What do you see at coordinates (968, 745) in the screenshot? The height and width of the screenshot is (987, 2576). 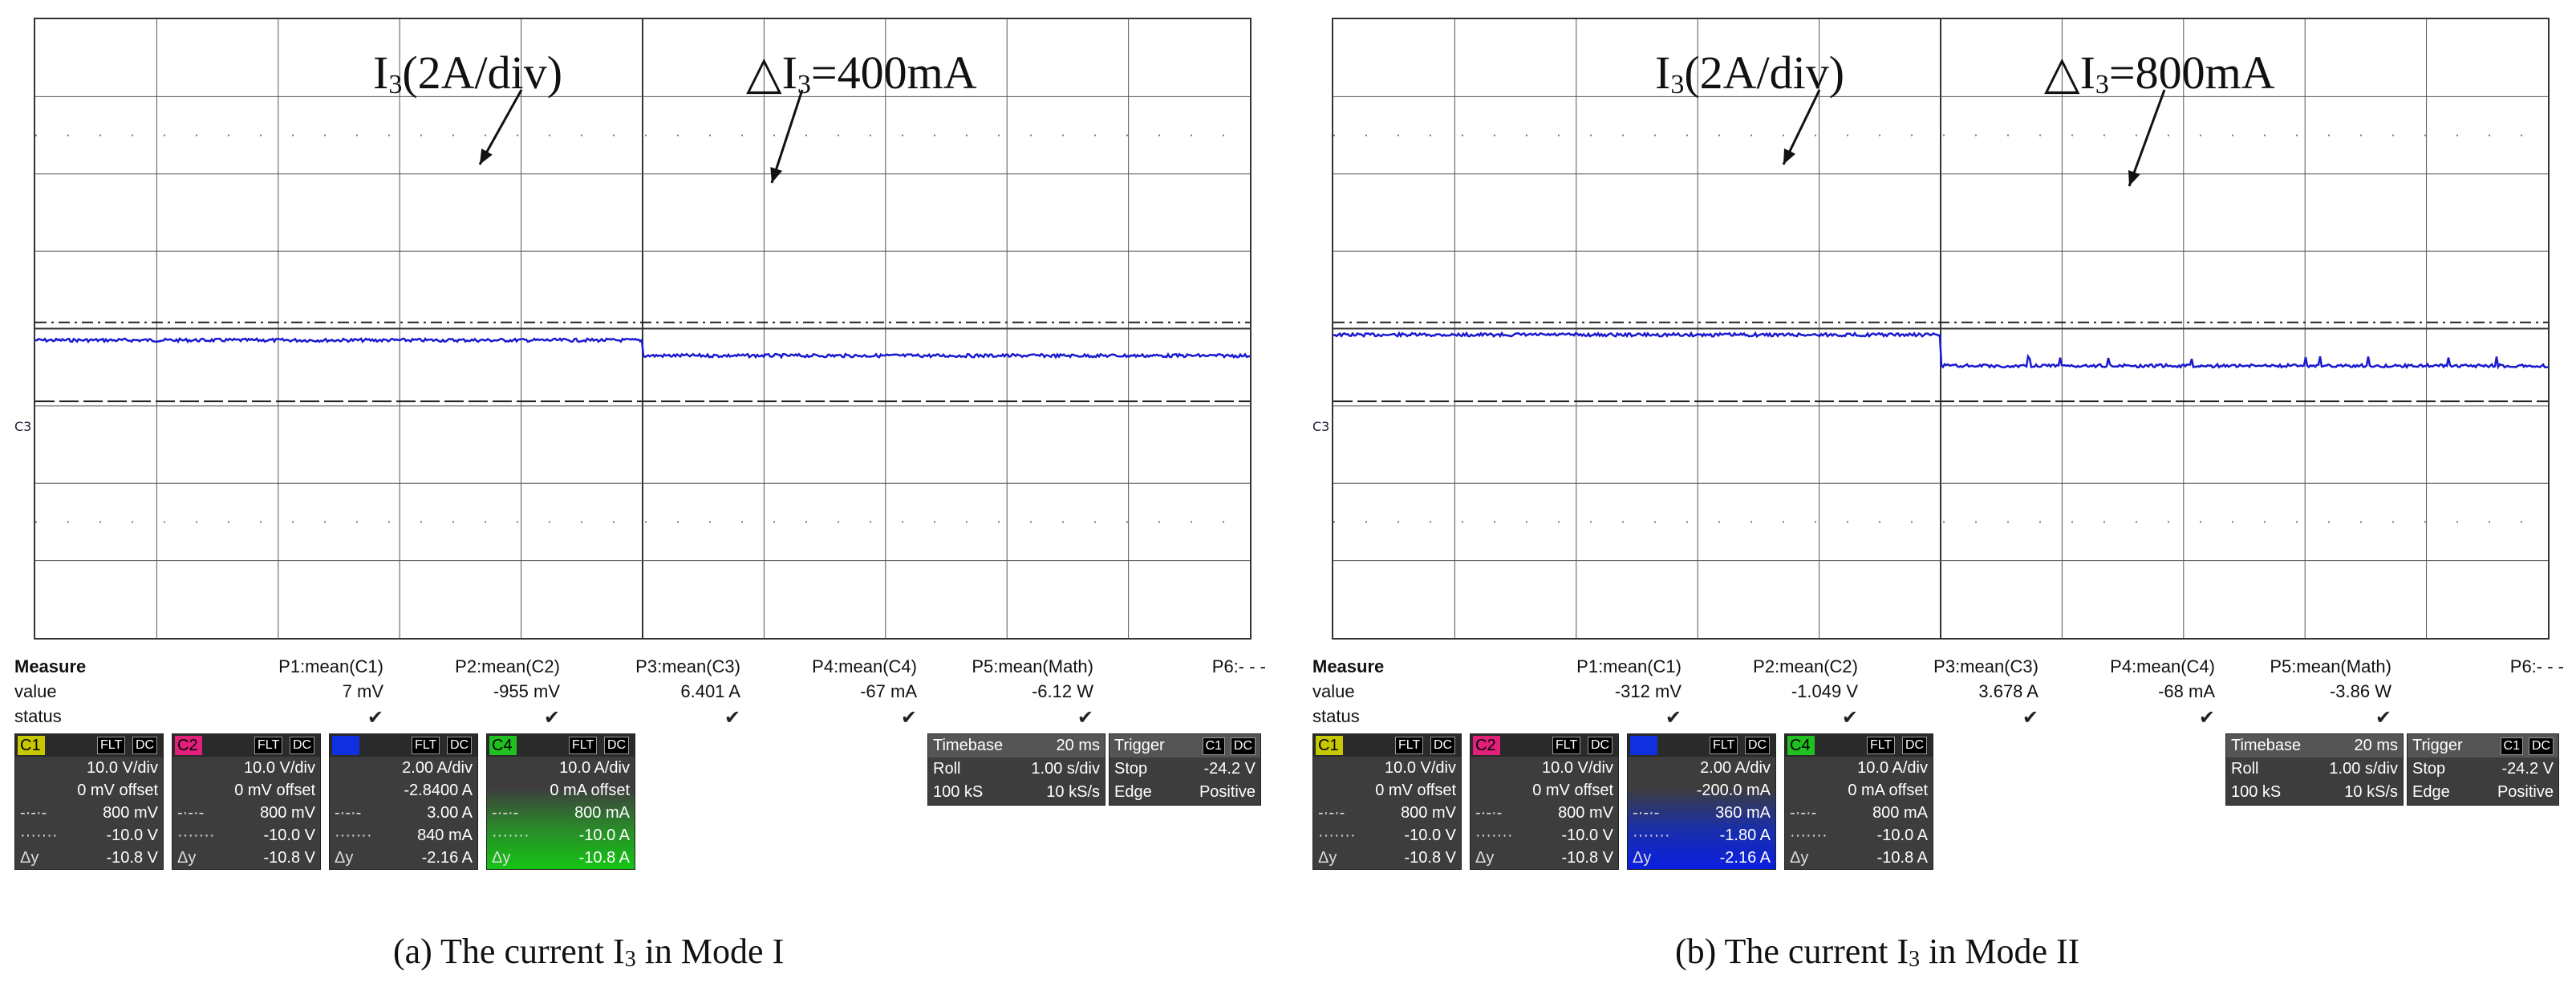 I see `timebase-title: Timebase` at bounding box center [968, 745].